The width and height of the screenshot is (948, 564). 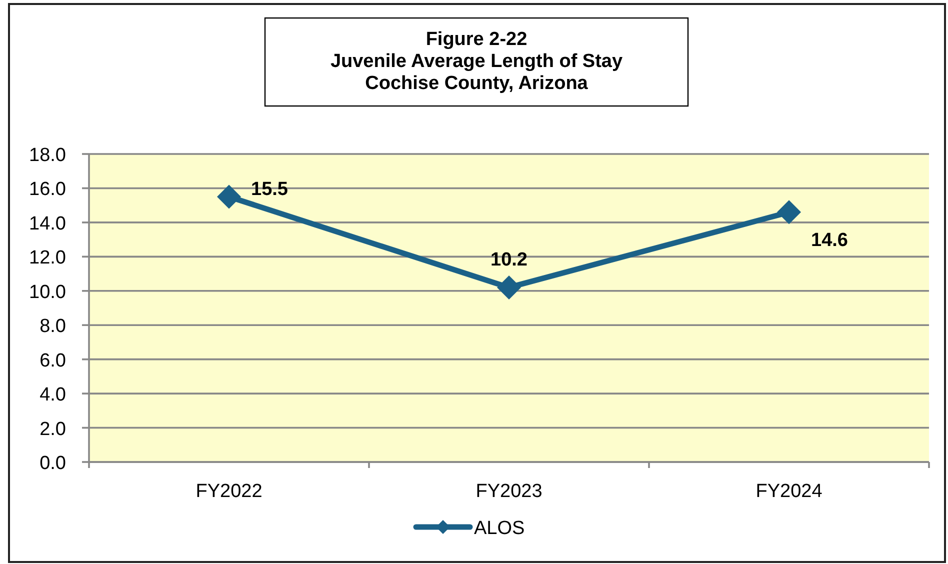 What do you see at coordinates (509, 491) in the screenshot?
I see `x-tick-label: FY2023` at bounding box center [509, 491].